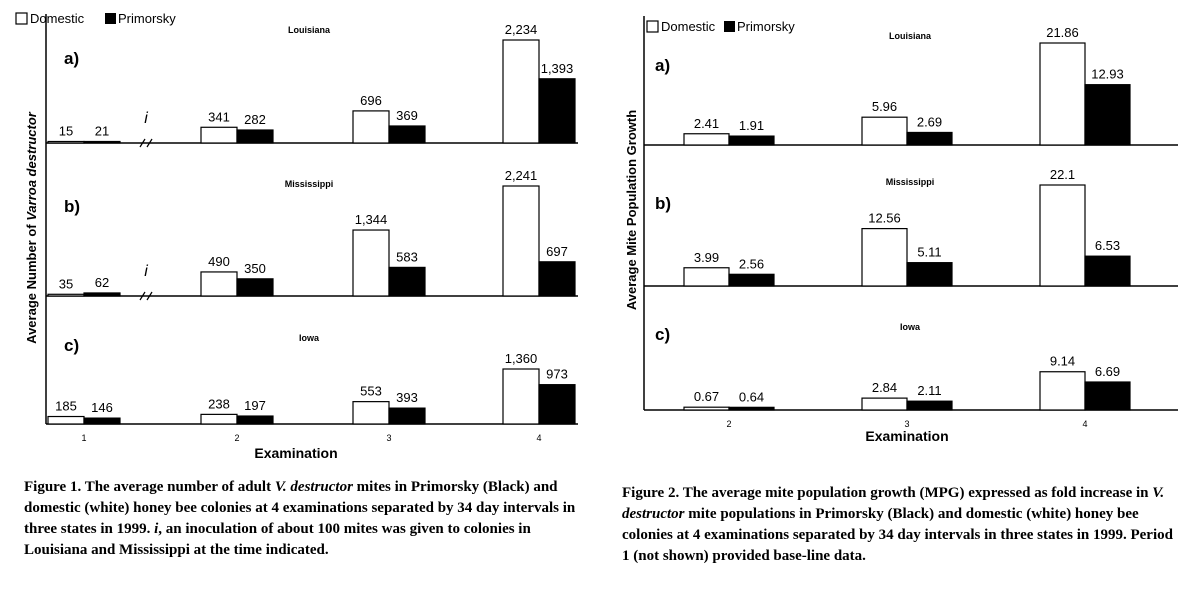 This screenshot has height=606, width=1200. I want to click on fig2-legend-swatch-primorsky, so click(729, 26).